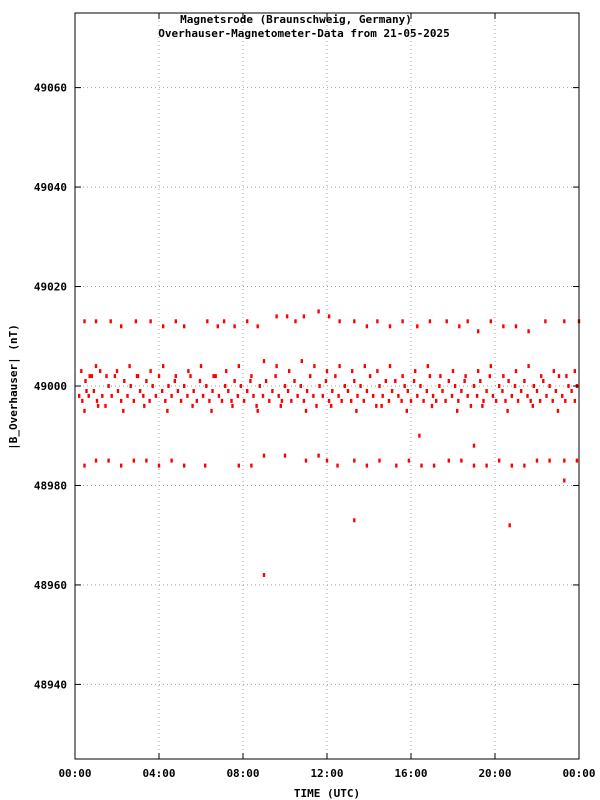  Describe the element at coordinates (296, 19) in the screenshot. I see `chart-title: Magnetsrode (Braunschweig, Germany)` at that location.